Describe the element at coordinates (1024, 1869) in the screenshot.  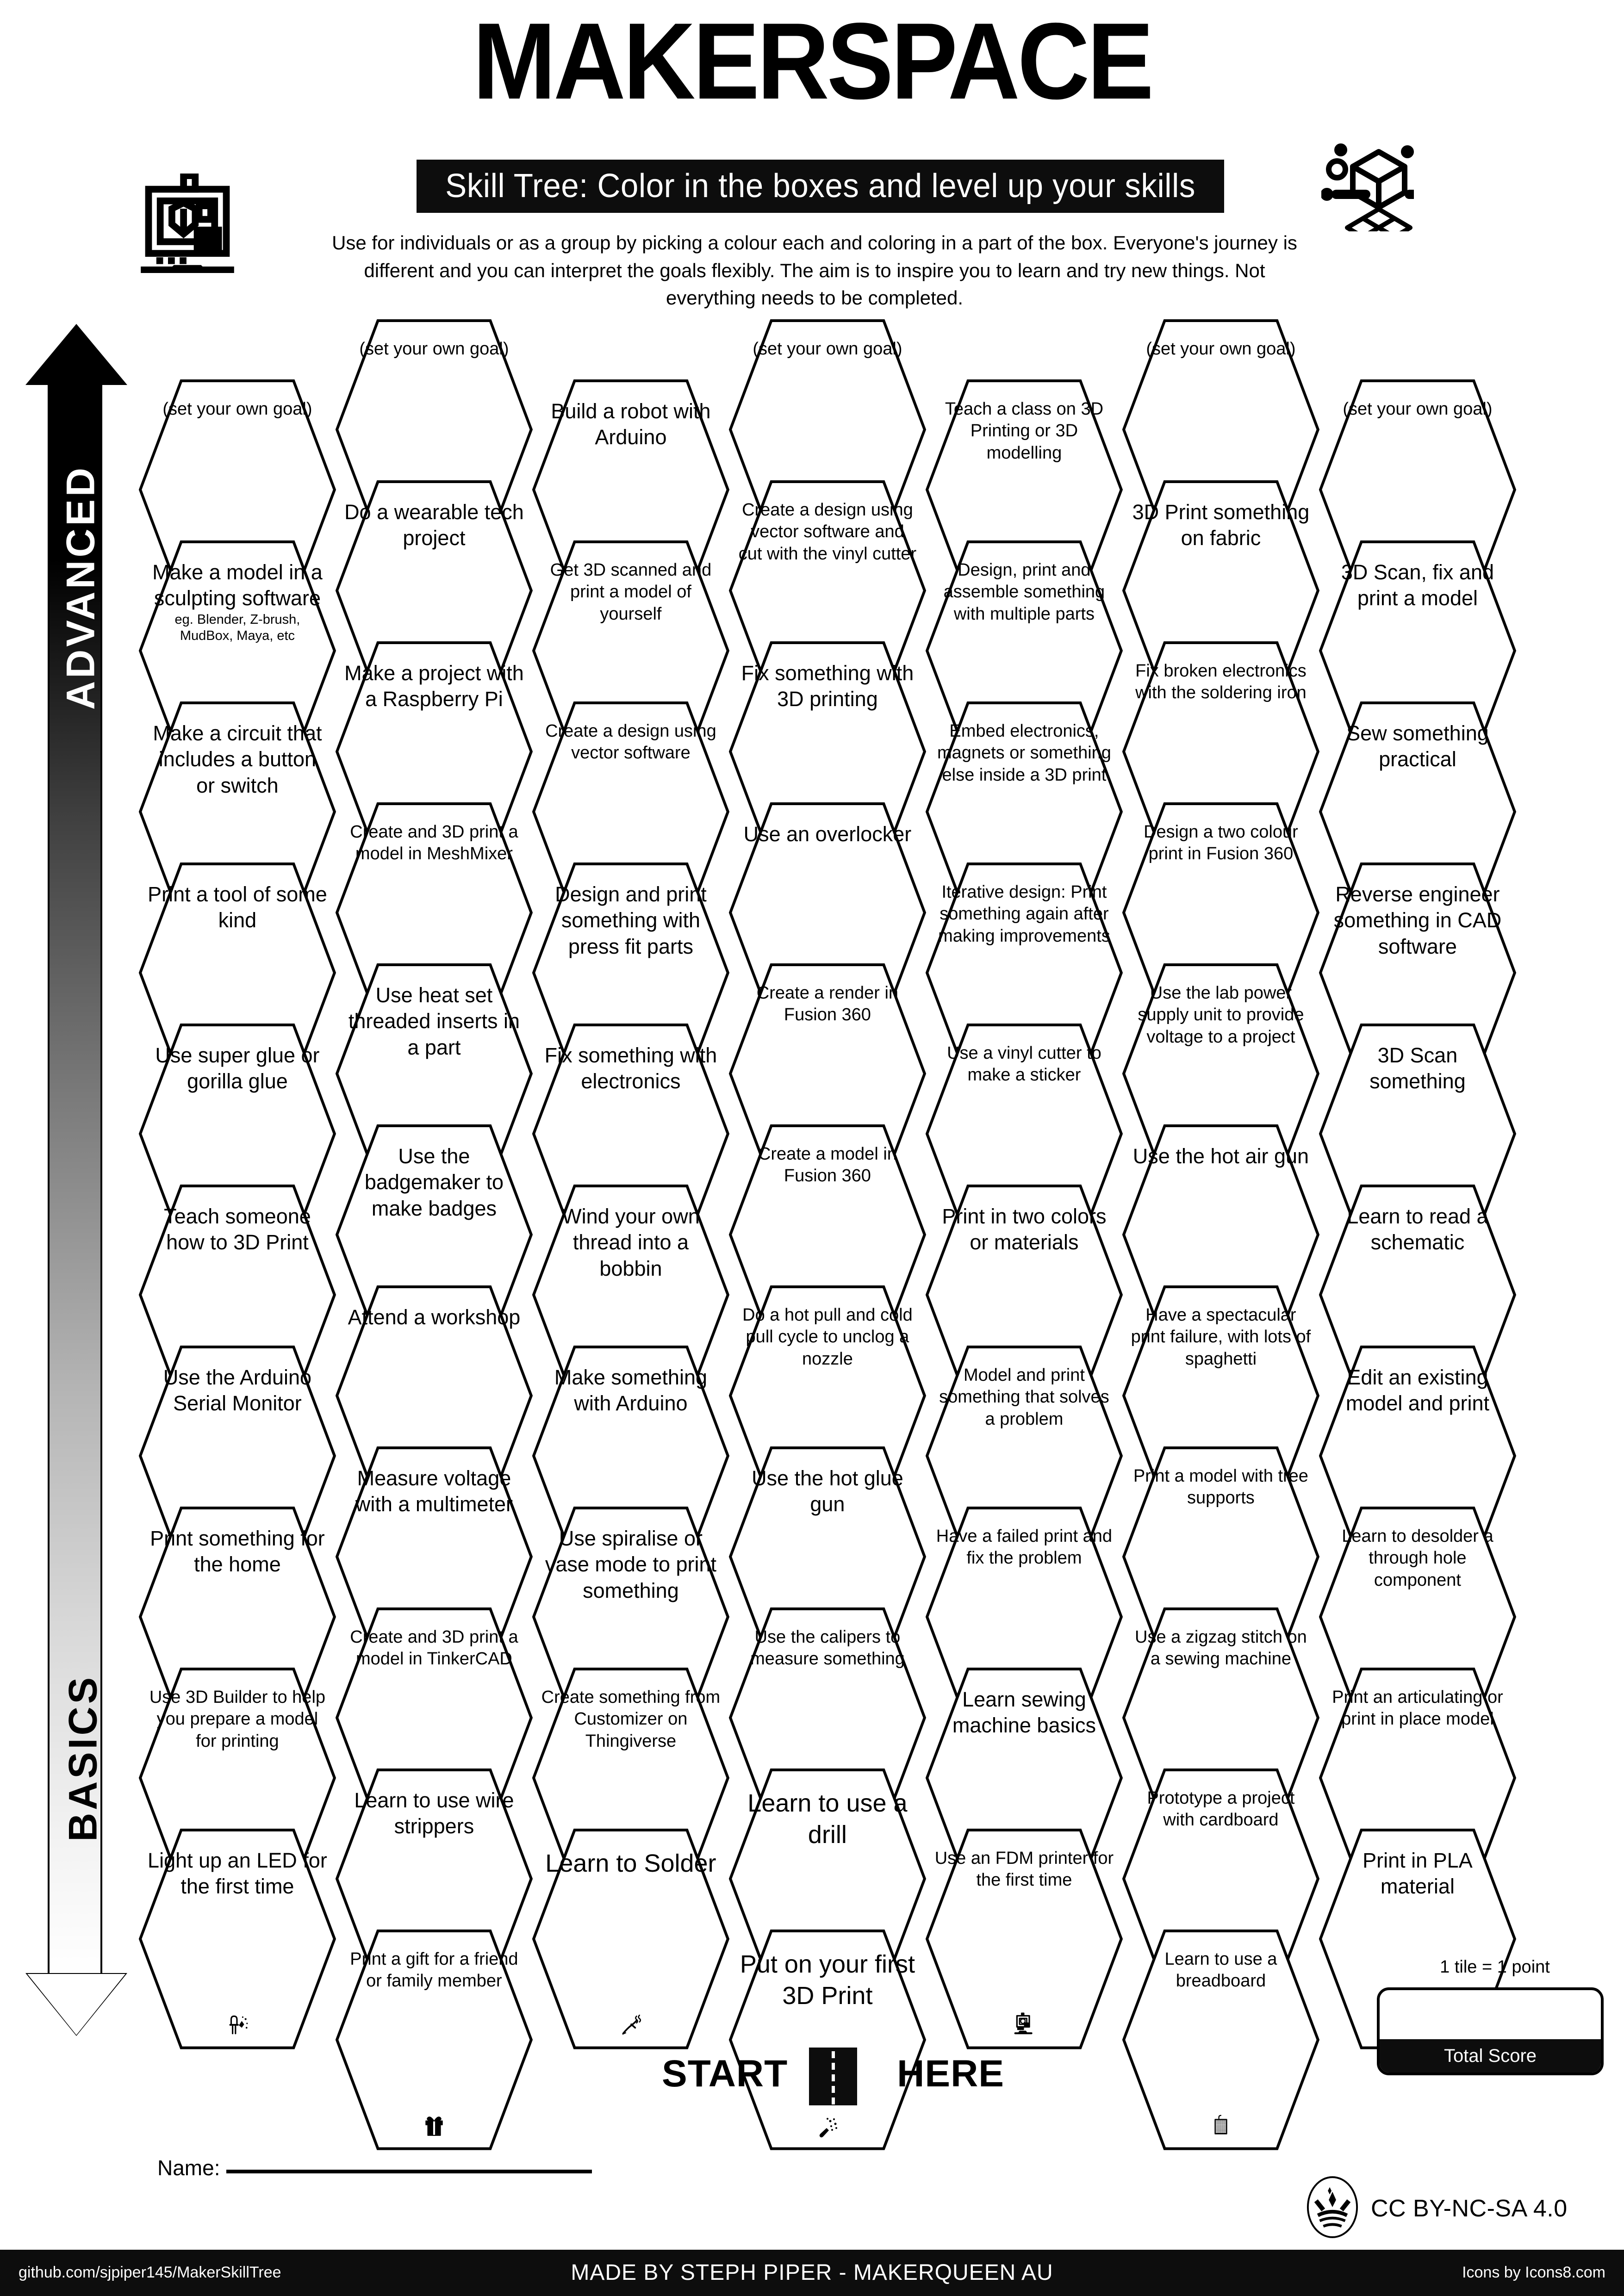
I see `skill-hex-label: Use an FDM printer for the first time` at that location.